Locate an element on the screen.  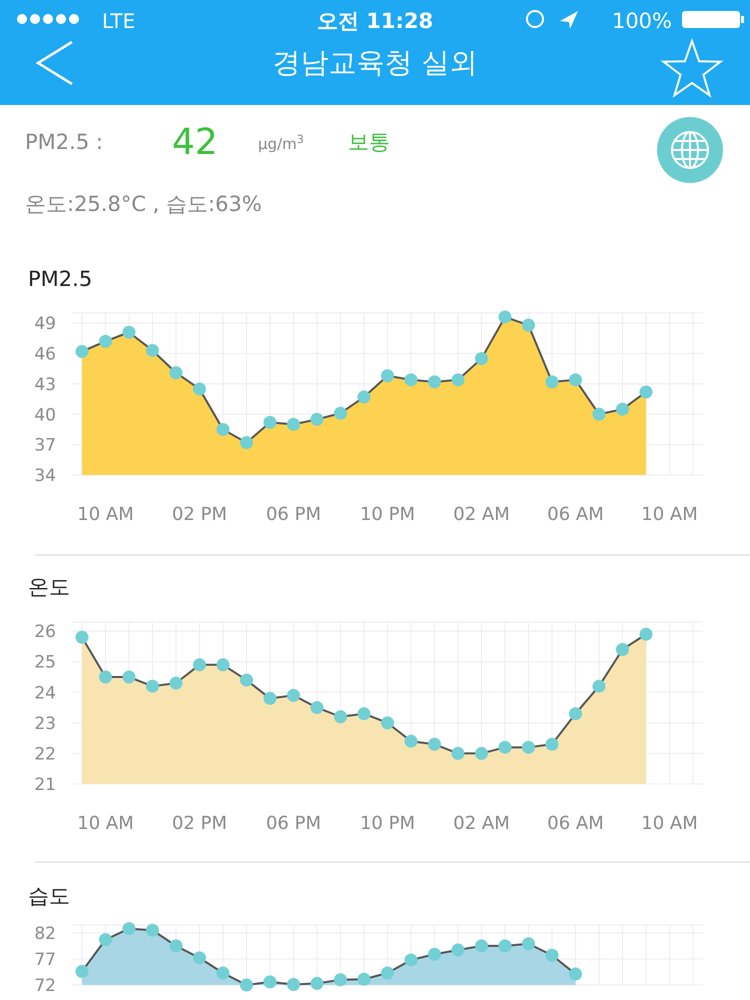
y-tick-label: 46 is located at coordinates (45, 354).